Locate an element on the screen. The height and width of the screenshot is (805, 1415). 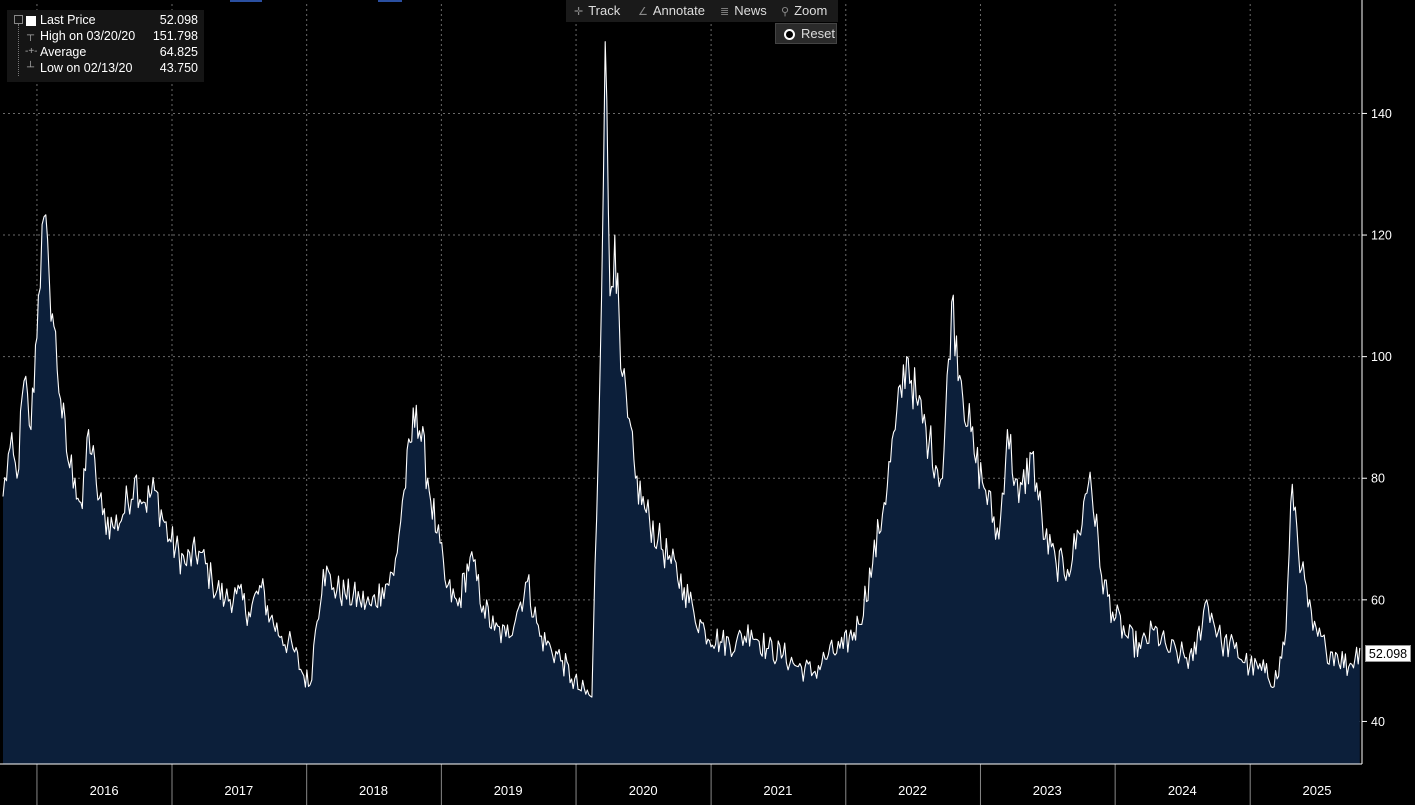
news-label: News is located at coordinates (750, 10).